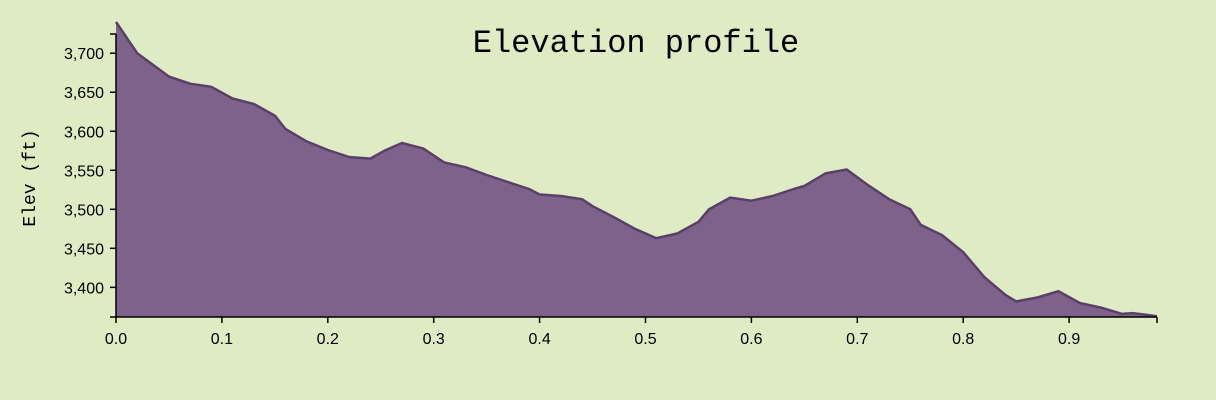 The image size is (1216, 400). What do you see at coordinates (84, 132) in the screenshot?
I see `y-tick-label: 3,600` at bounding box center [84, 132].